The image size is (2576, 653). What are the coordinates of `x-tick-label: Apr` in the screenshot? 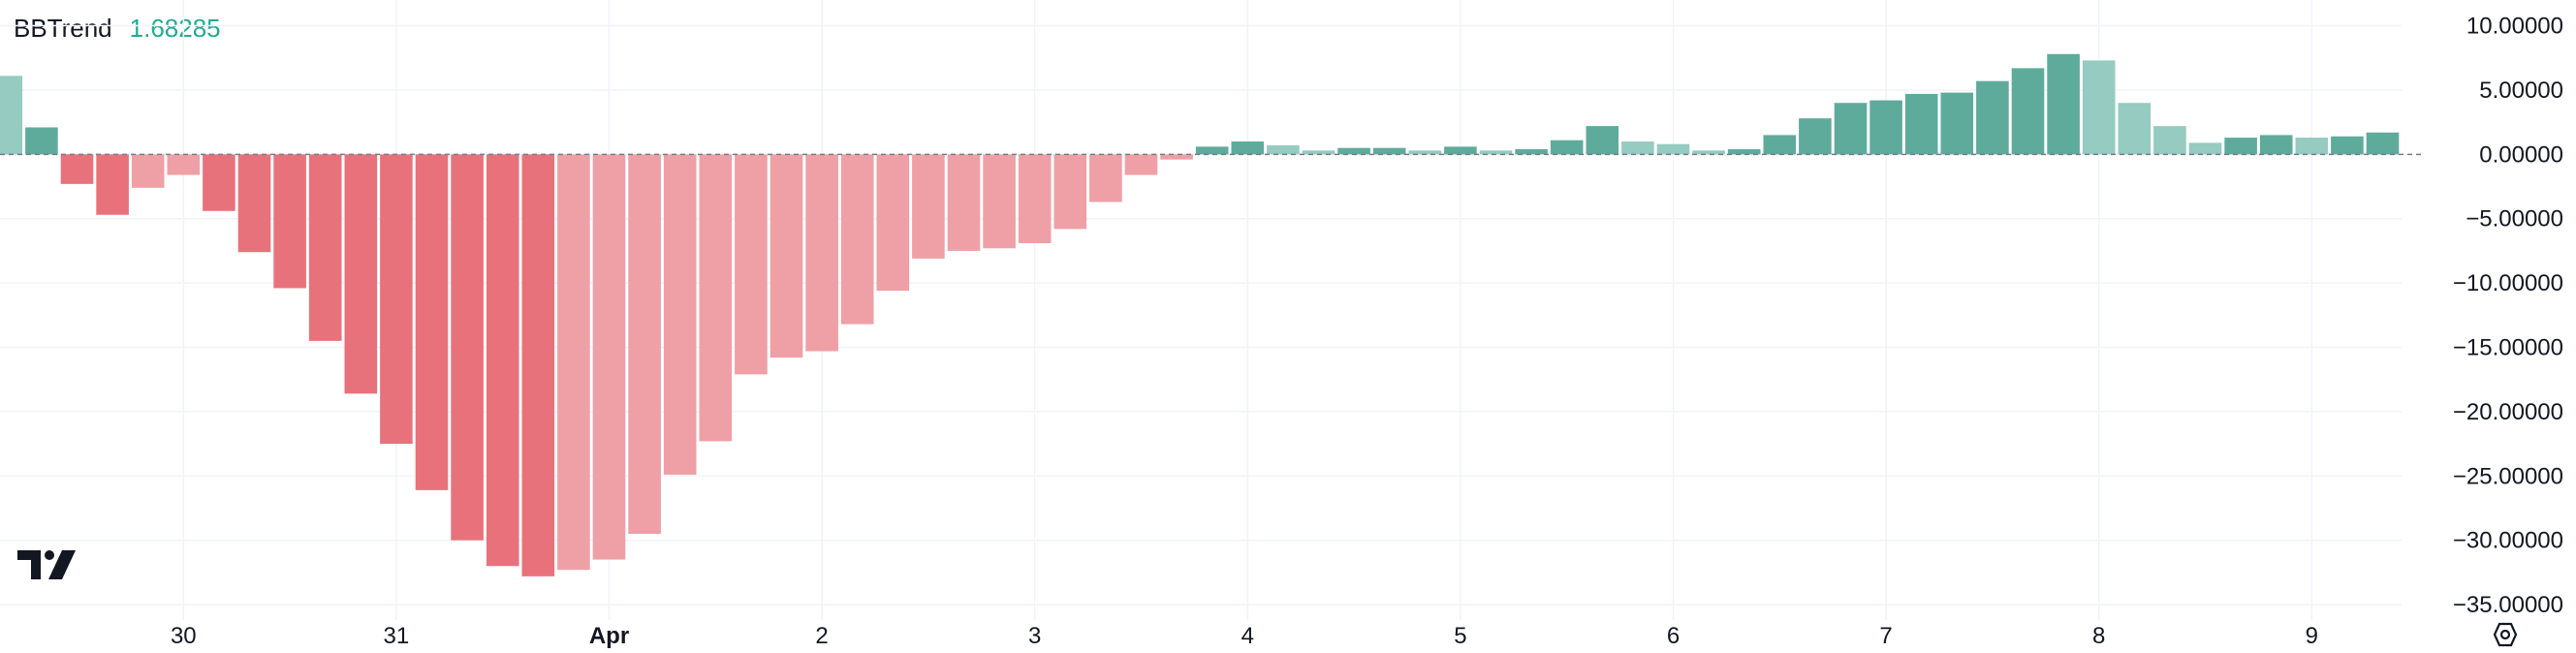 It's located at (609, 636).